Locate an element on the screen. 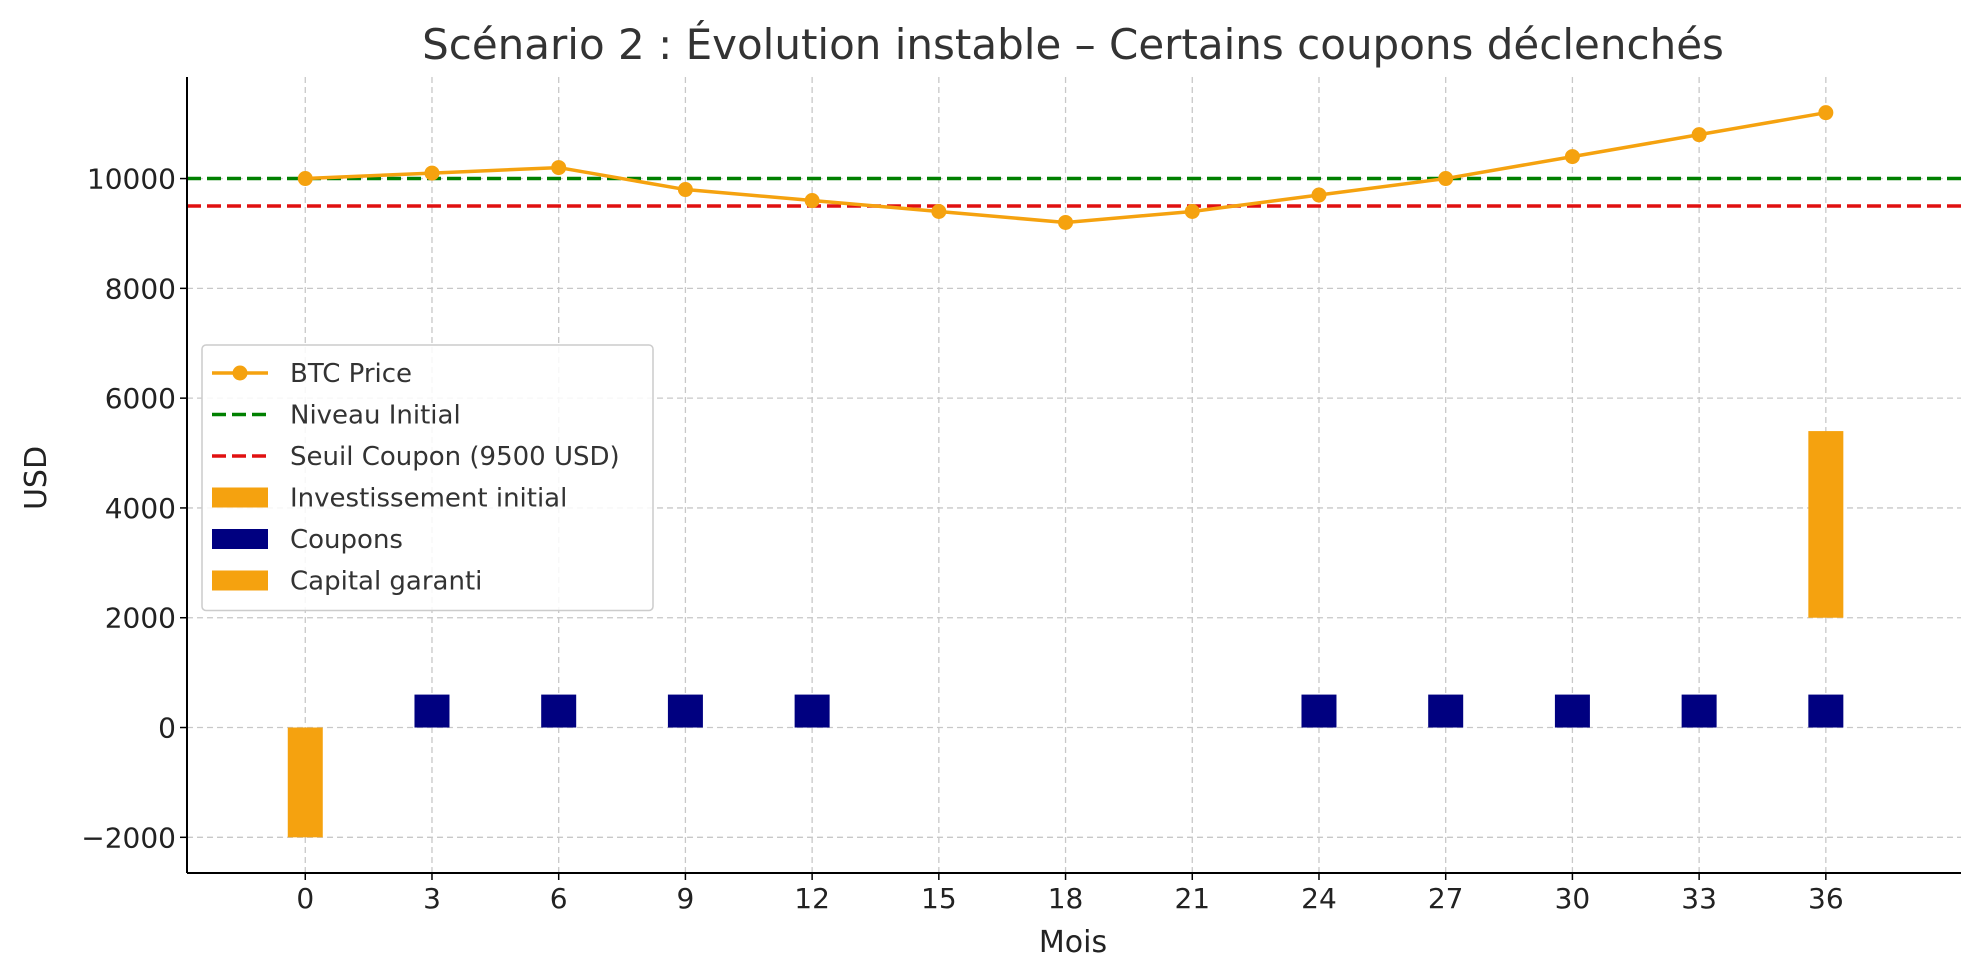 The width and height of the screenshot is (1979, 980). y-axis-label: USD is located at coordinates (36, 478).